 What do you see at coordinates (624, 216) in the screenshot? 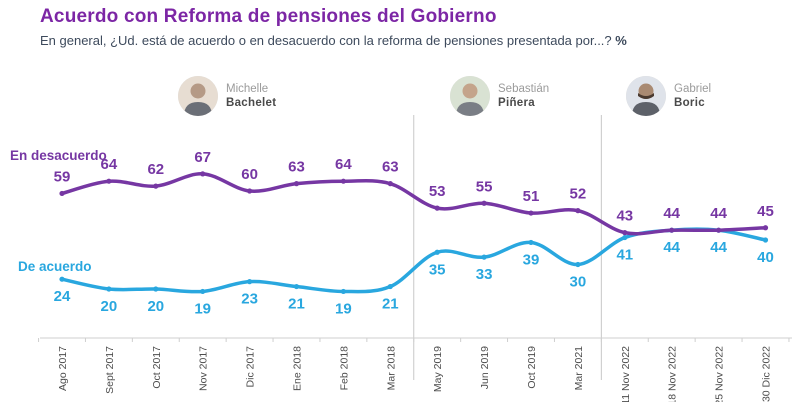
I see `data-point-label: 43` at bounding box center [624, 216].